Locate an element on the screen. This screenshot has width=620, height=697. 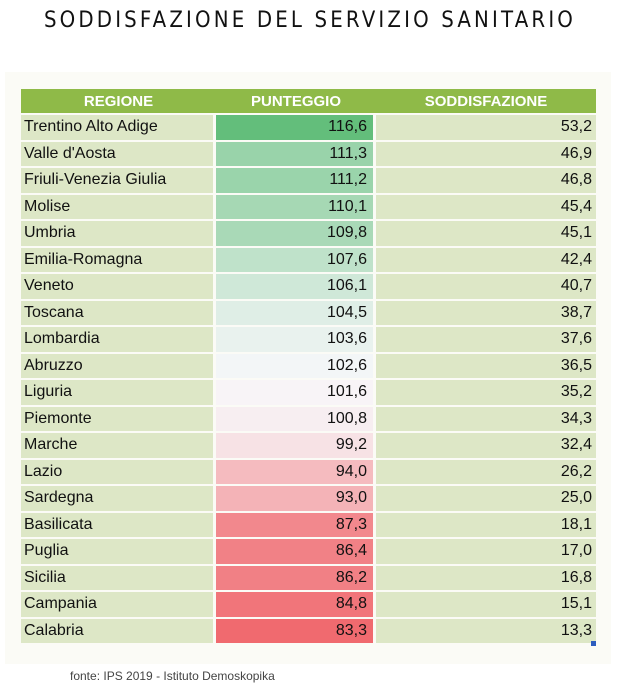
region-cell: Molise is located at coordinates (118, 206).